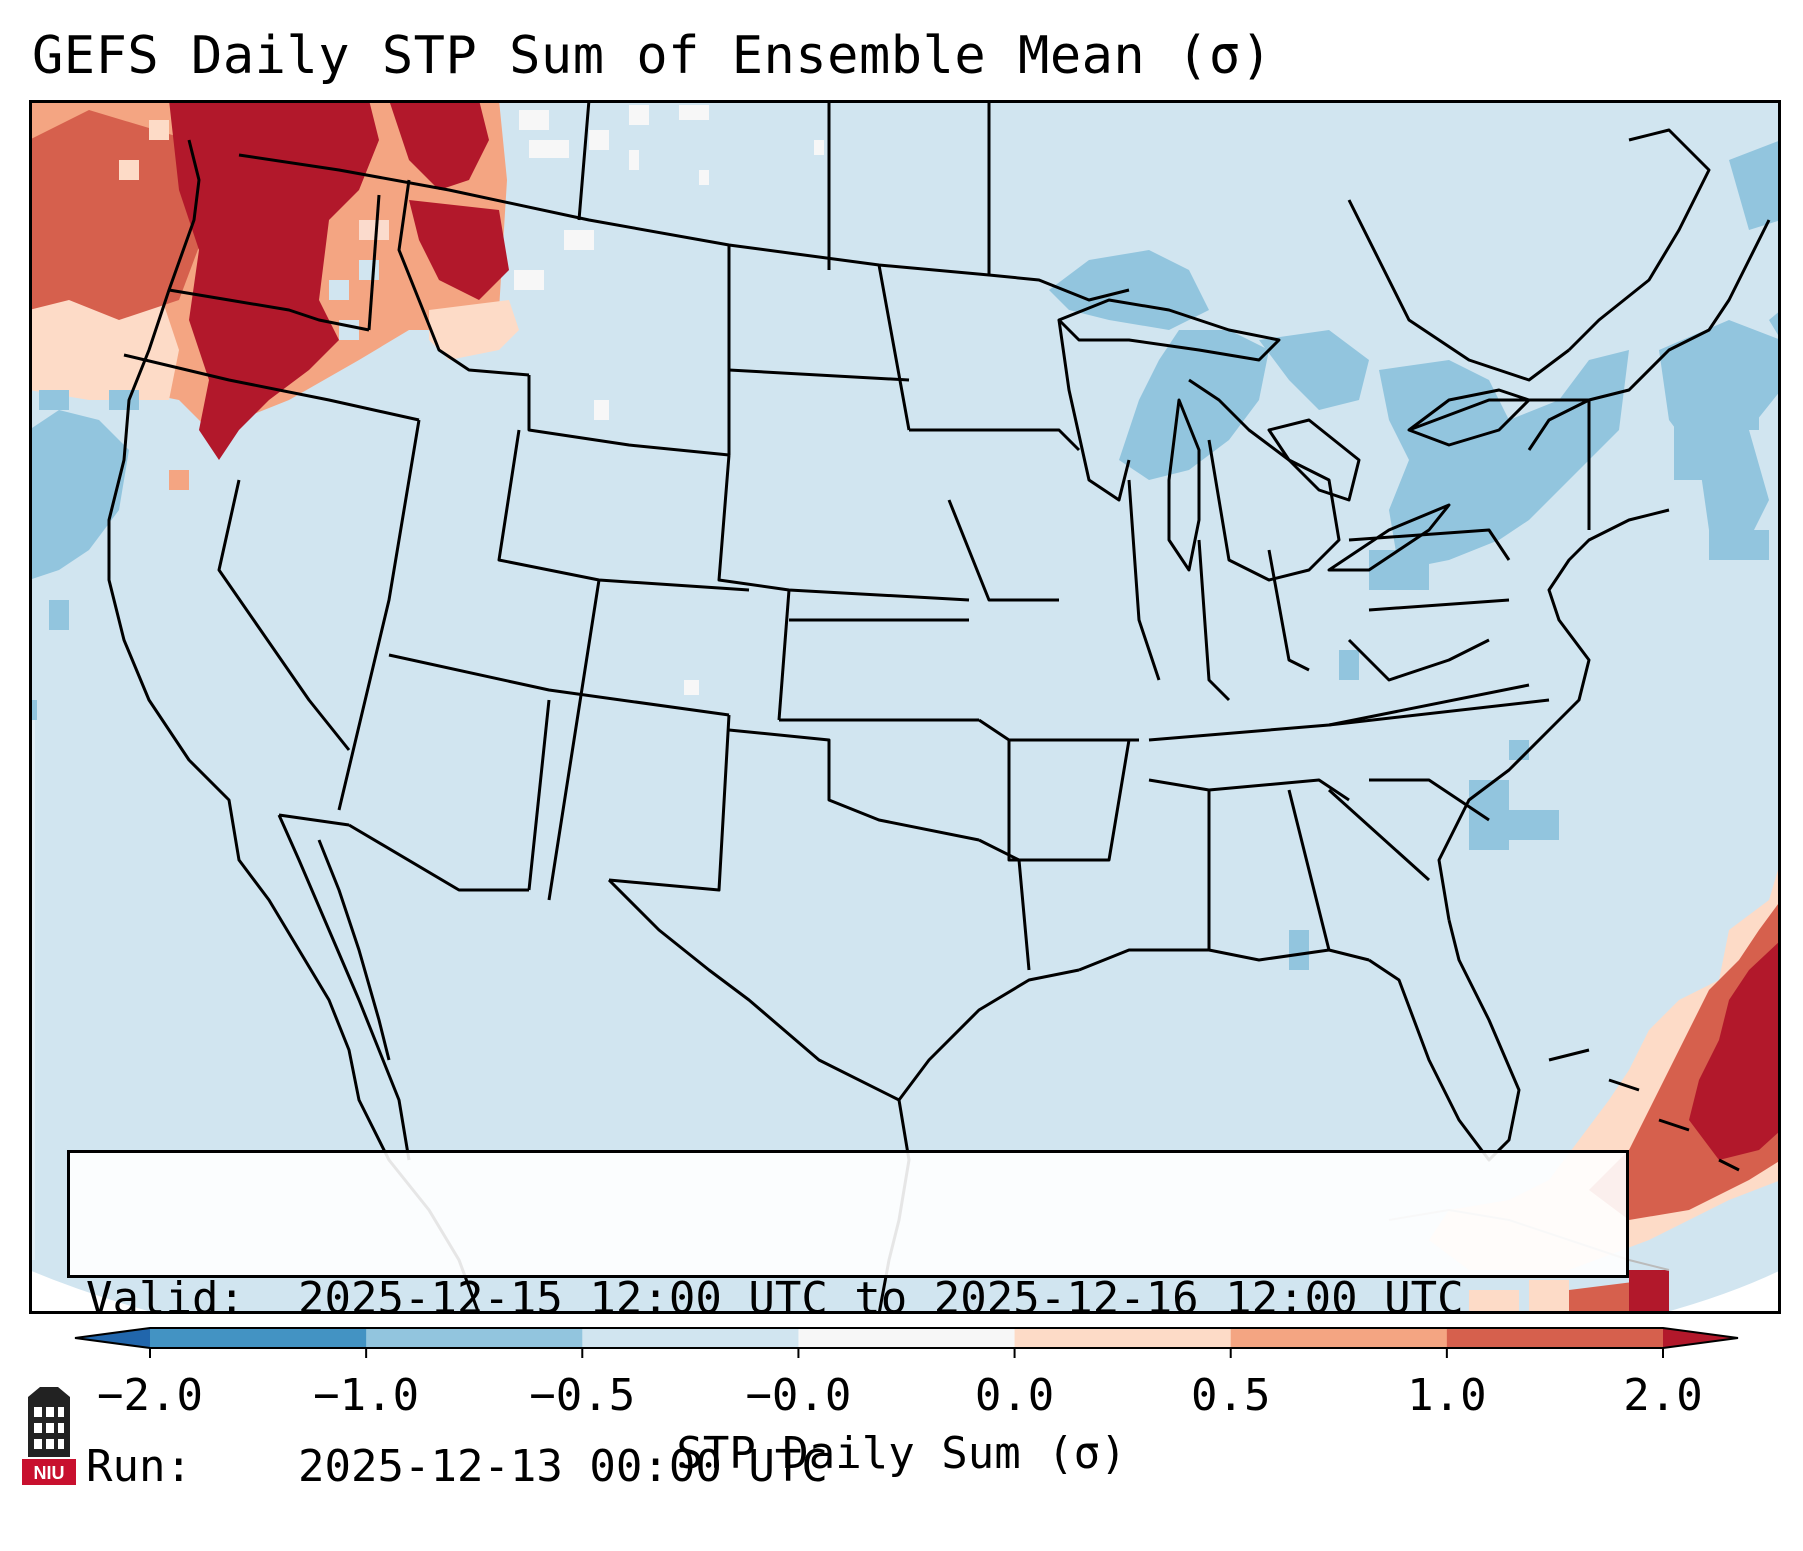  Describe the element at coordinates (628, 416) in the screenshot. I see `mt-wy-border` at that location.